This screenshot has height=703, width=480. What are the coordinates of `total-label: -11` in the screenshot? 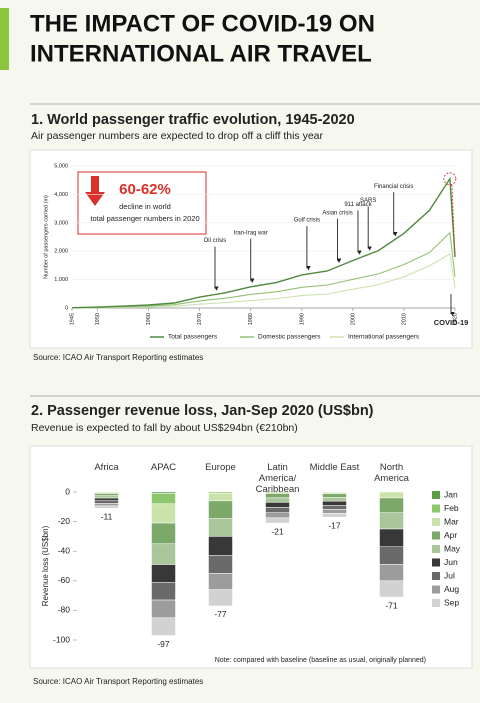 It's located at (107, 517).